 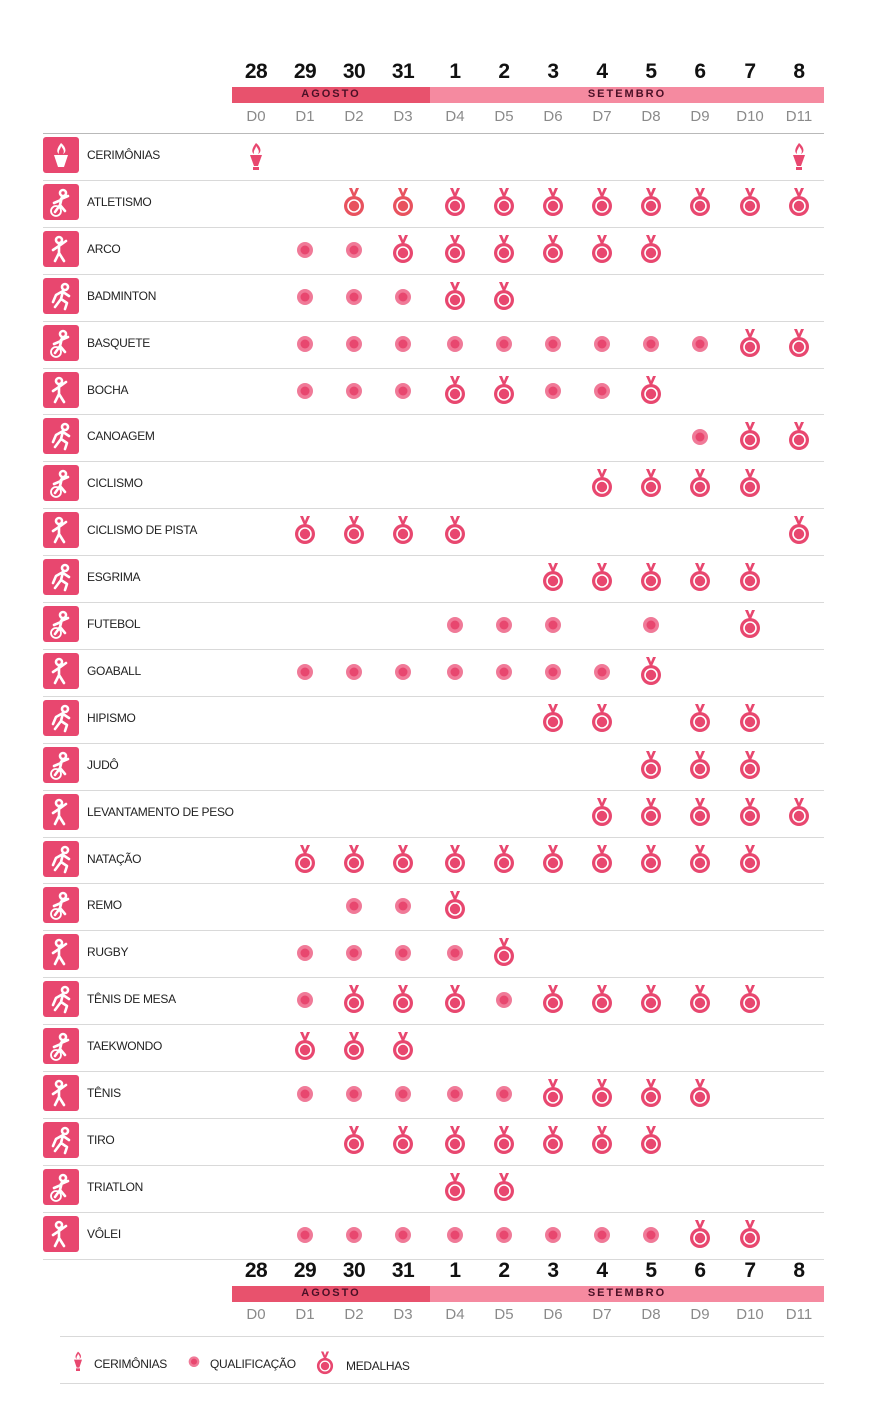 What do you see at coordinates (444, 1272) in the screenshot?
I see `date-row: 28 29 30 31 1 2 3 4 5 6 7 8` at bounding box center [444, 1272].